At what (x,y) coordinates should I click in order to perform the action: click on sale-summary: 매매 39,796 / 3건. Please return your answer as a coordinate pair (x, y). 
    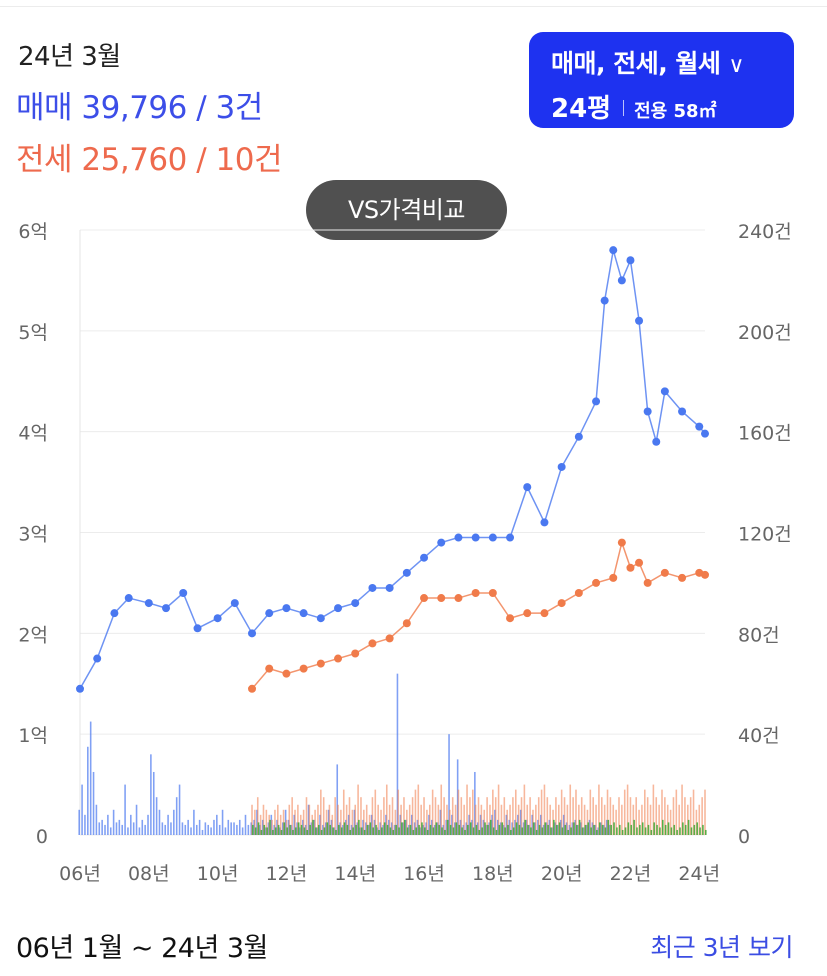
    Looking at the image, I should click on (139, 108).